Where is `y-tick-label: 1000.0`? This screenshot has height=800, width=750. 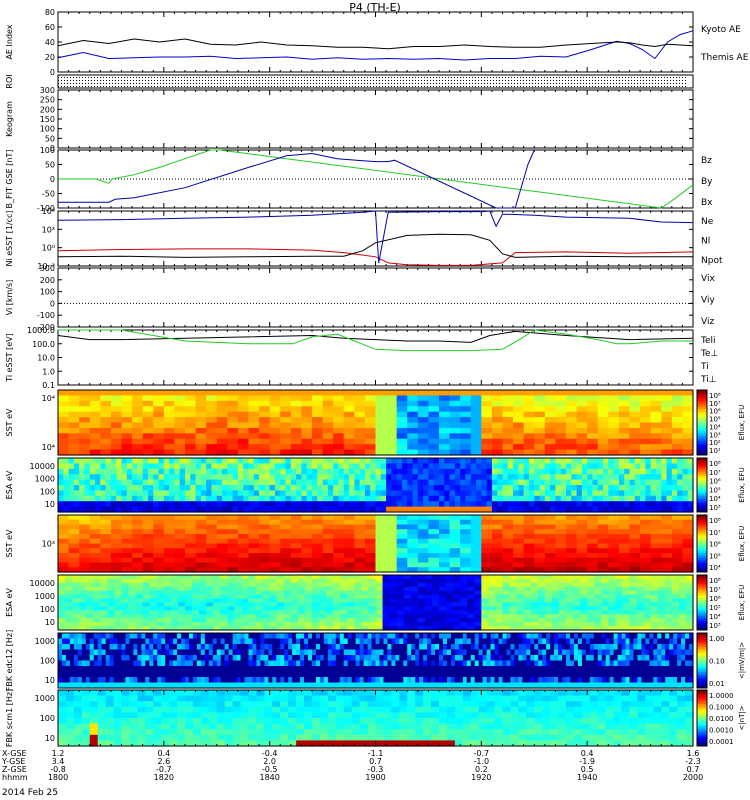 y-tick-label: 1000.0 is located at coordinates (41, 330).